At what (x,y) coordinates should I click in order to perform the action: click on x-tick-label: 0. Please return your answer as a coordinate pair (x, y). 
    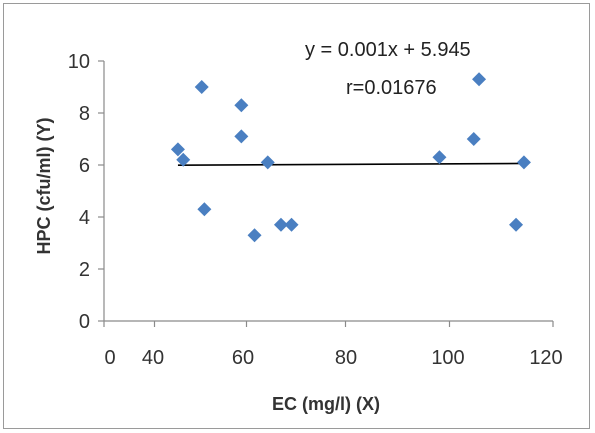
    Looking at the image, I should click on (109, 358).